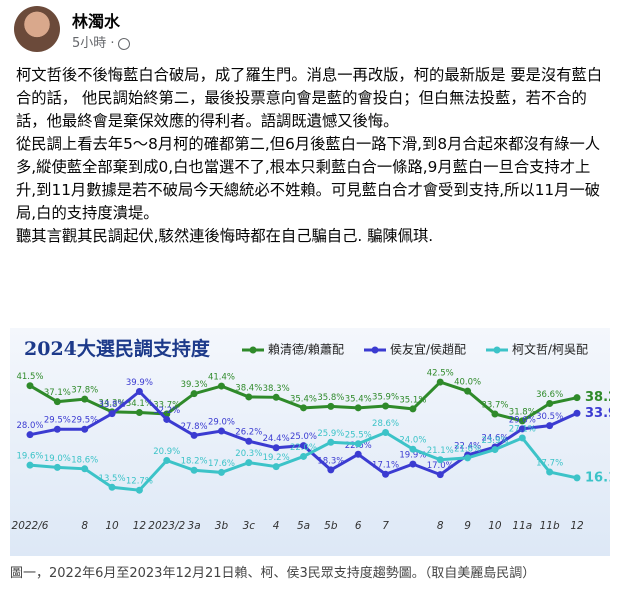  Describe the element at coordinates (303, 437) in the screenshot. I see `data-label: 25.0%` at that location.